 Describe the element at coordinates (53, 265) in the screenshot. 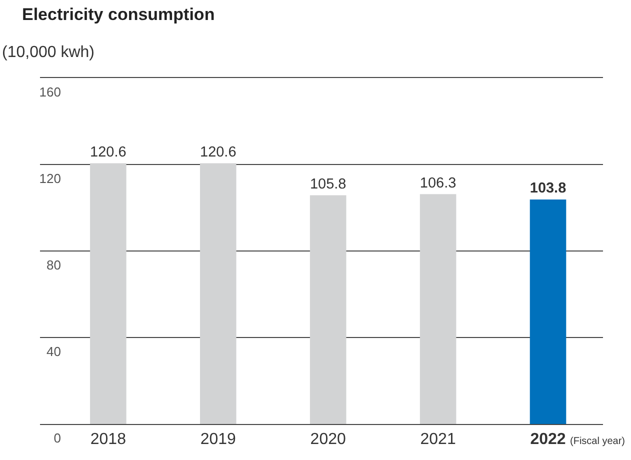

I see `y-tick-label: 80` at that location.